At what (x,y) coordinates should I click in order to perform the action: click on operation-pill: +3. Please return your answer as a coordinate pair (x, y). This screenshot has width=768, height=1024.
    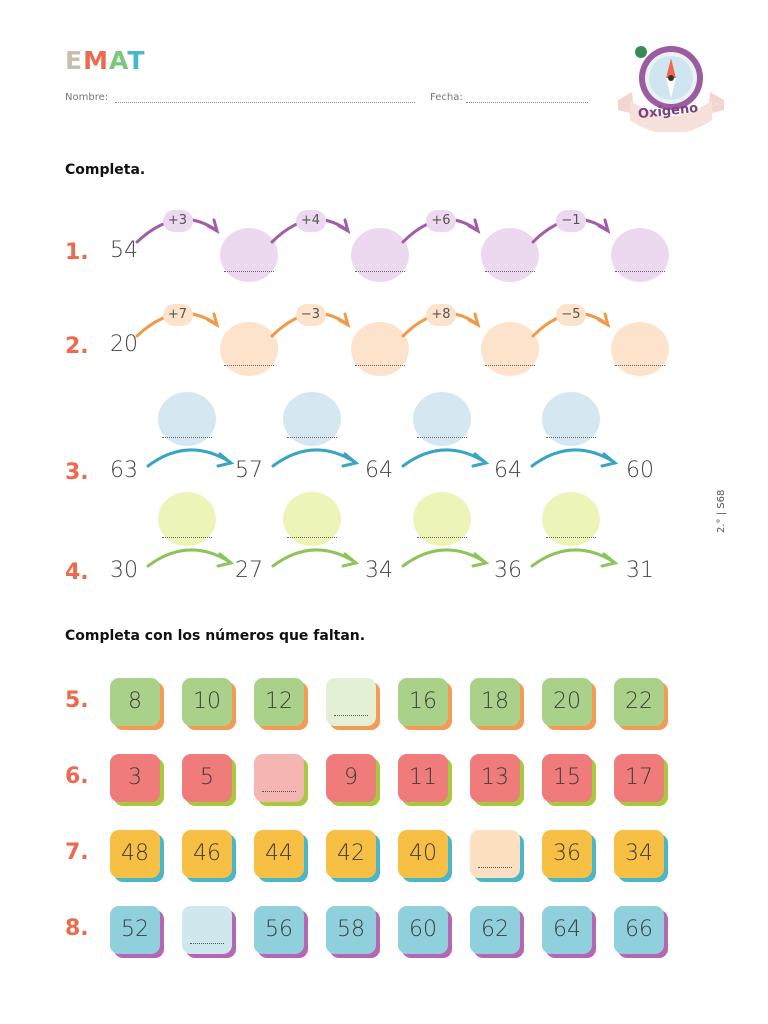
    Looking at the image, I should click on (177, 221).